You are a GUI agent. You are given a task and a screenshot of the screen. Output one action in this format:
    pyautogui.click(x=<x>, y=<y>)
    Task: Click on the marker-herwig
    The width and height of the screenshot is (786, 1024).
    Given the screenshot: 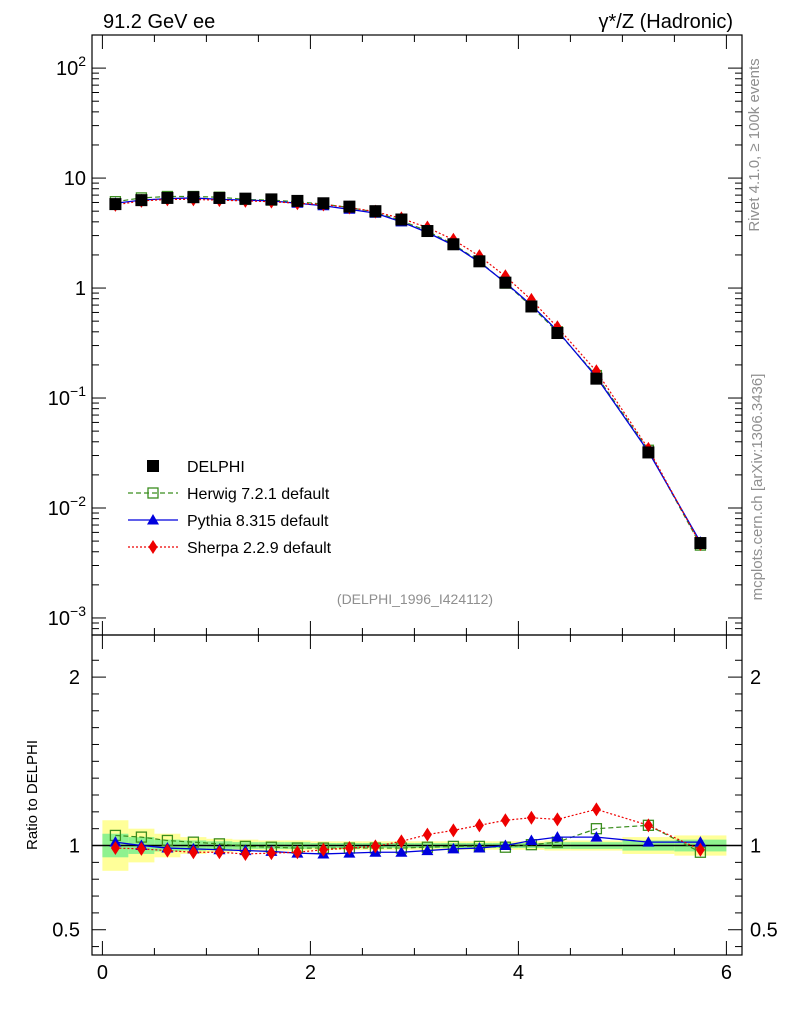 What is the action you would take?
    pyautogui.click(x=153, y=493)
    